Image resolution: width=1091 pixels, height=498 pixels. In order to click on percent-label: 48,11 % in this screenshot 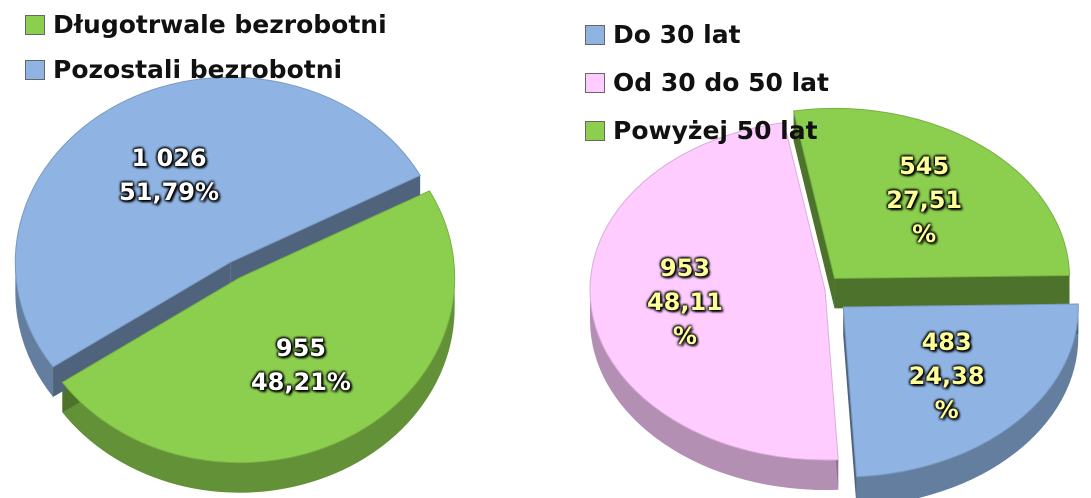, I will do `click(684, 318)`.